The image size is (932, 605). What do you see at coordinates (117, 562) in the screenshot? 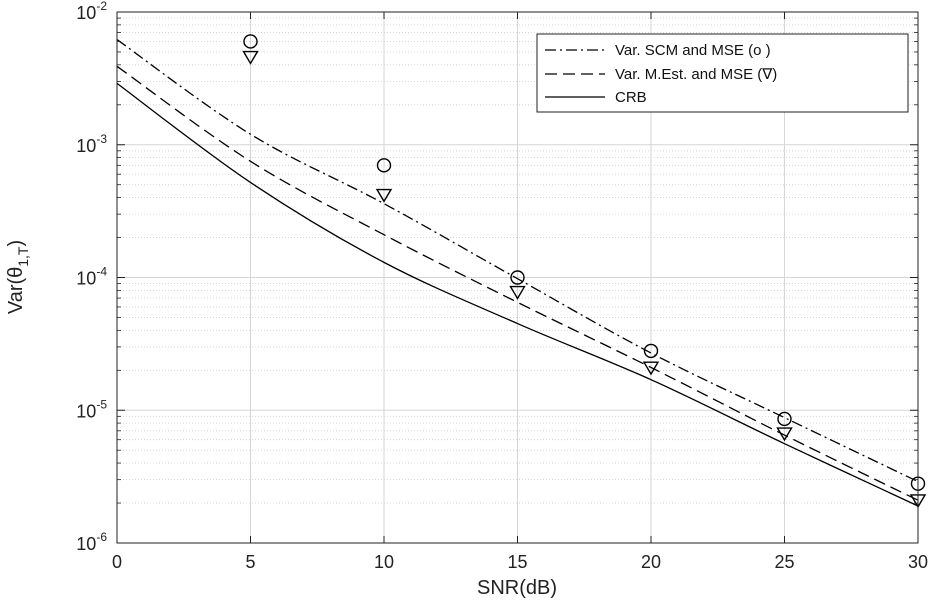
I see `x-tick-label: 0` at bounding box center [117, 562].